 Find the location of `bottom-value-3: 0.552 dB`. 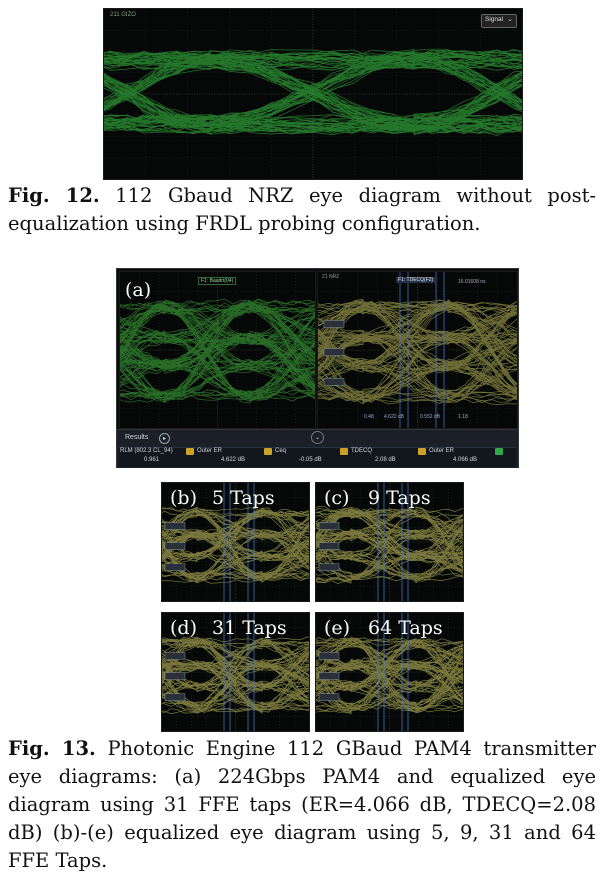

bottom-value-3: 0.552 dB is located at coordinates (430, 417).